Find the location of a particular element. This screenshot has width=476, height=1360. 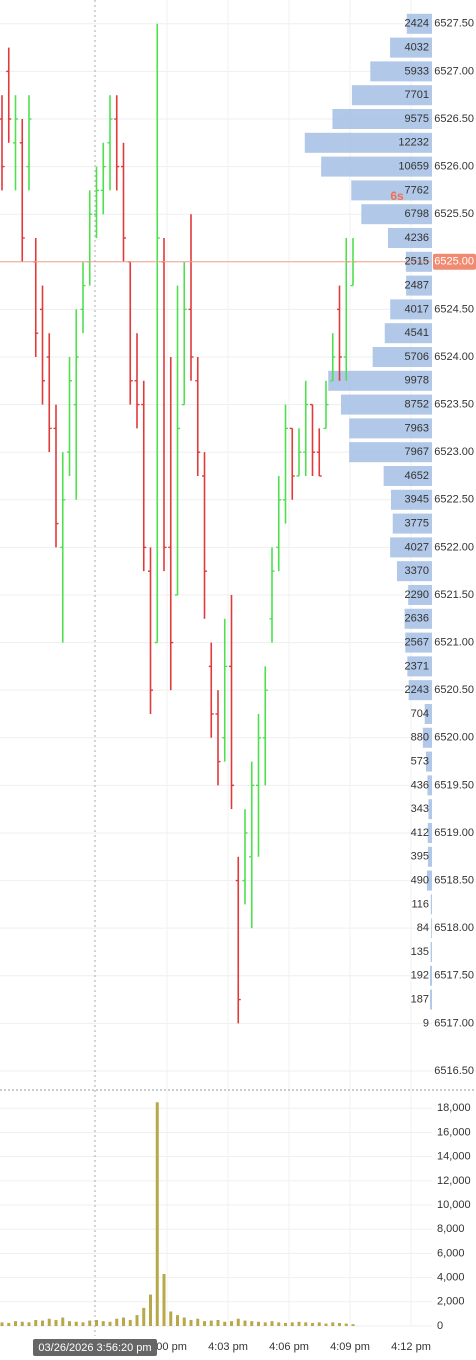

profile-label: 704 is located at coordinates (420, 714).